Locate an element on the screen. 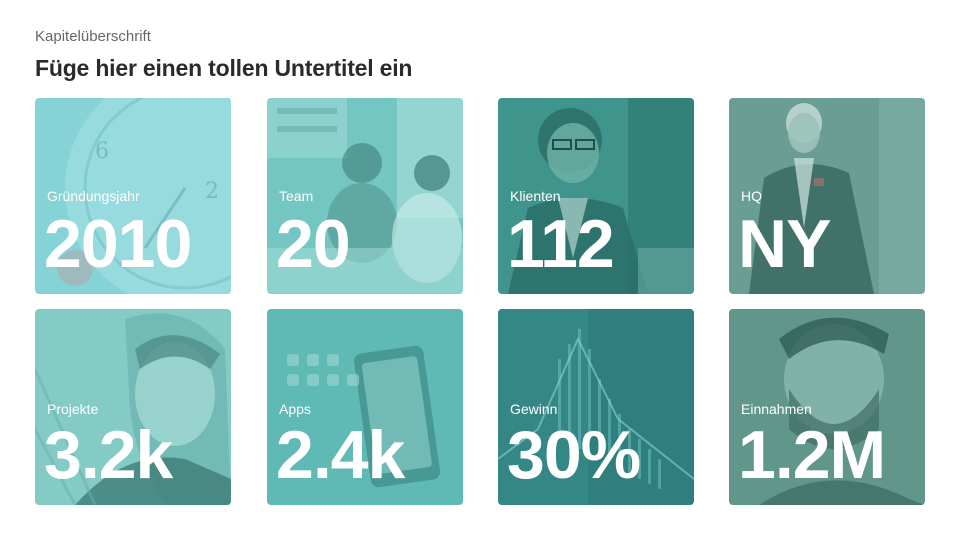 The image size is (960, 540). smartphone-apps-photo is located at coordinates (365, 407).